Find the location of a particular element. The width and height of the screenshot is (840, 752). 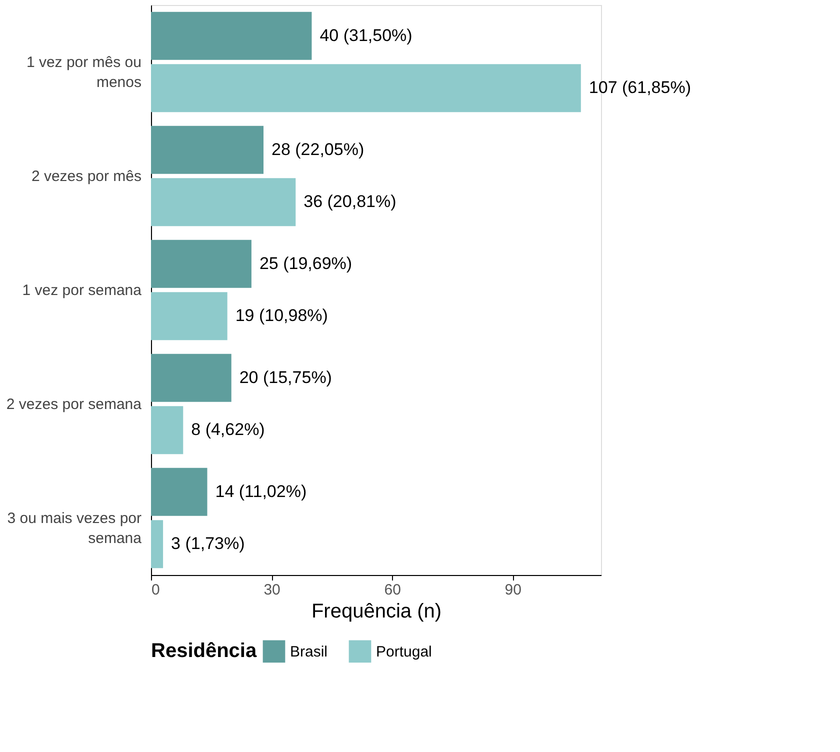

data-label: 40 (31,50%) is located at coordinates (366, 35).